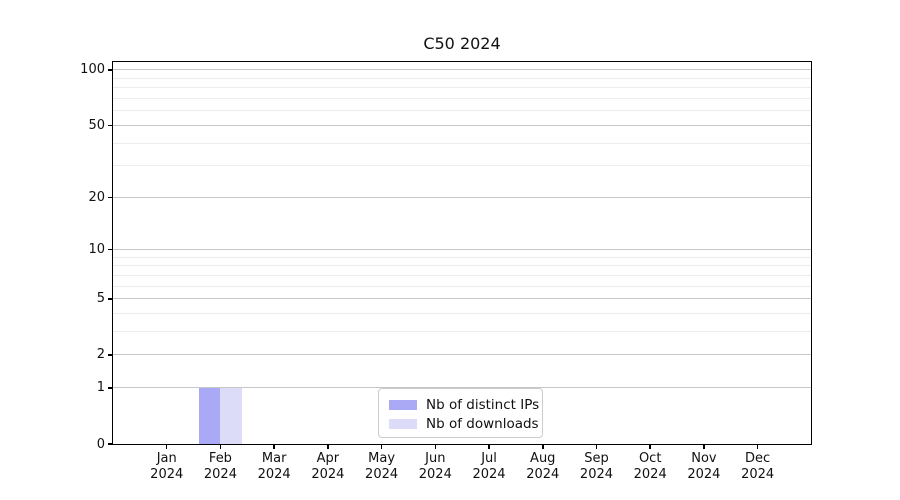 Image resolution: width=900 pixels, height=500 pixels. What do you see at coordinates (596, 458) in the screenshot?
I see `x-tick-month: Sep` at bounding box center [596, 458].